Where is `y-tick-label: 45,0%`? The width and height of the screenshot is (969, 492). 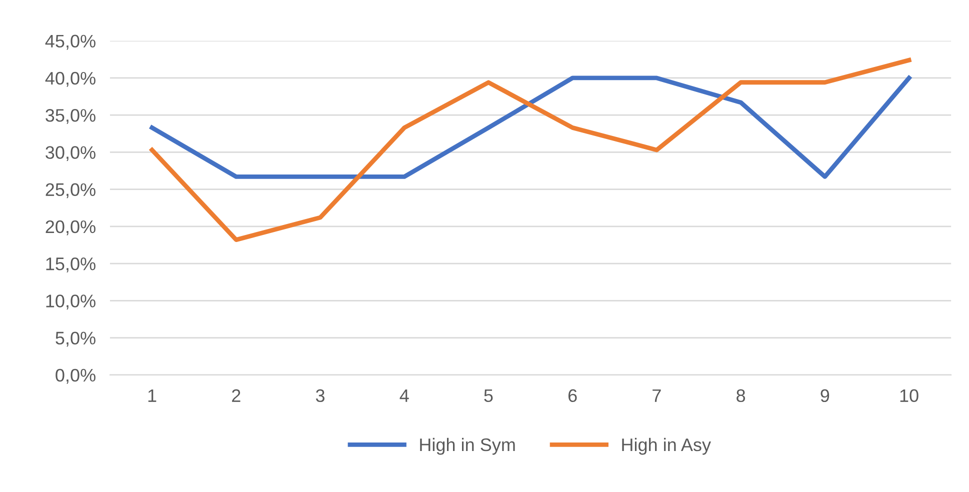 y-tick-label: 45,0% is located at coordinates (70, 42).